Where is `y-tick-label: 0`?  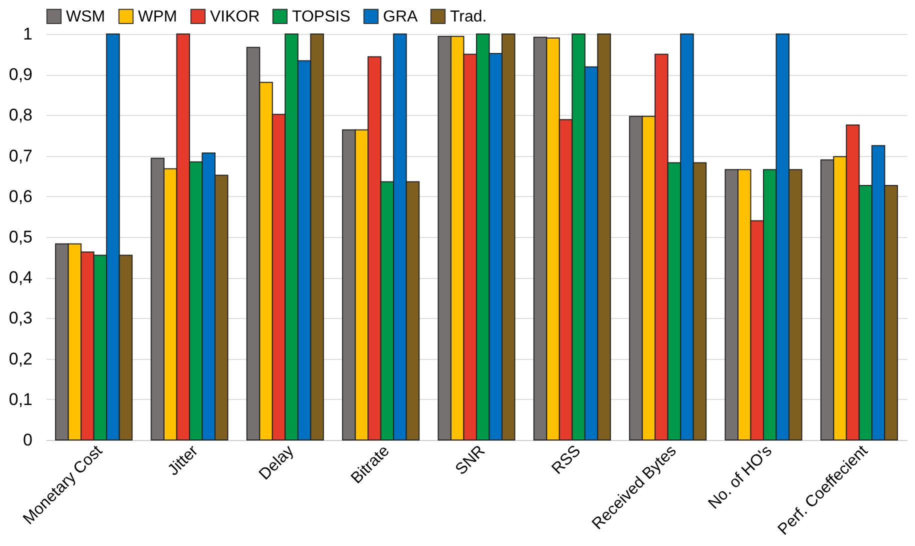
y-tick-label: 0 is located at coordinates (27, 440).